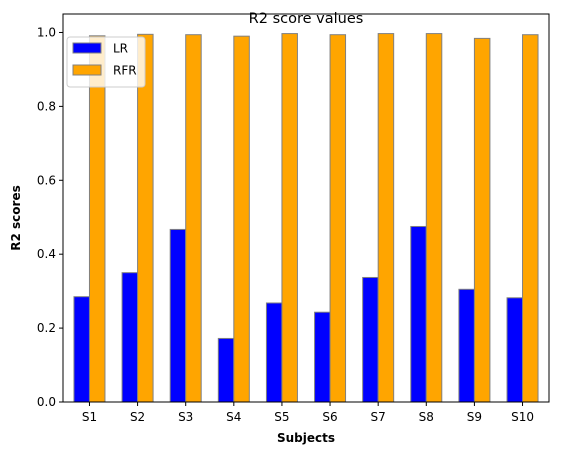 Image resolution: width=567 pixels, height=455 pixels. What do you see at coordinates (308, 413) in the screenshot?
I see `x-axis: S1 S2 S3 S4 S5 S6 S7 S8 S9 S10` at bounding box center [308, 413].